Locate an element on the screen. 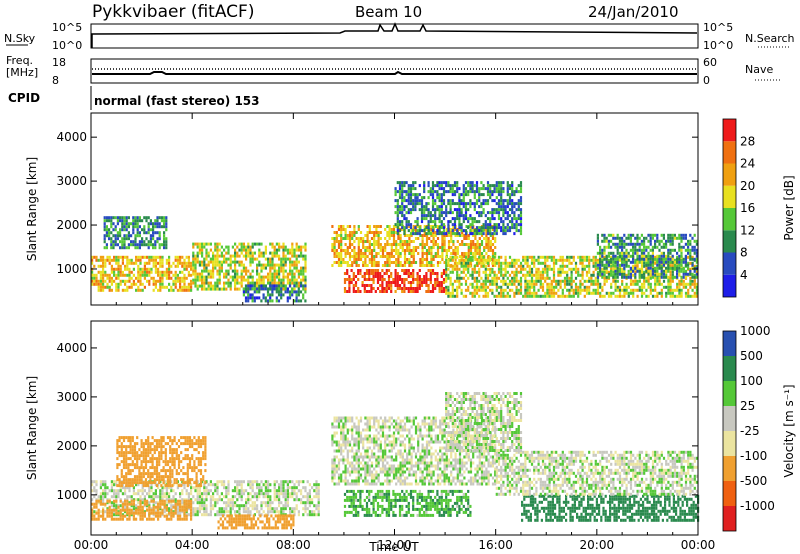 The width and height of the screenshot is (800, 554). nsky-panel is located at coordinates (394, 36).